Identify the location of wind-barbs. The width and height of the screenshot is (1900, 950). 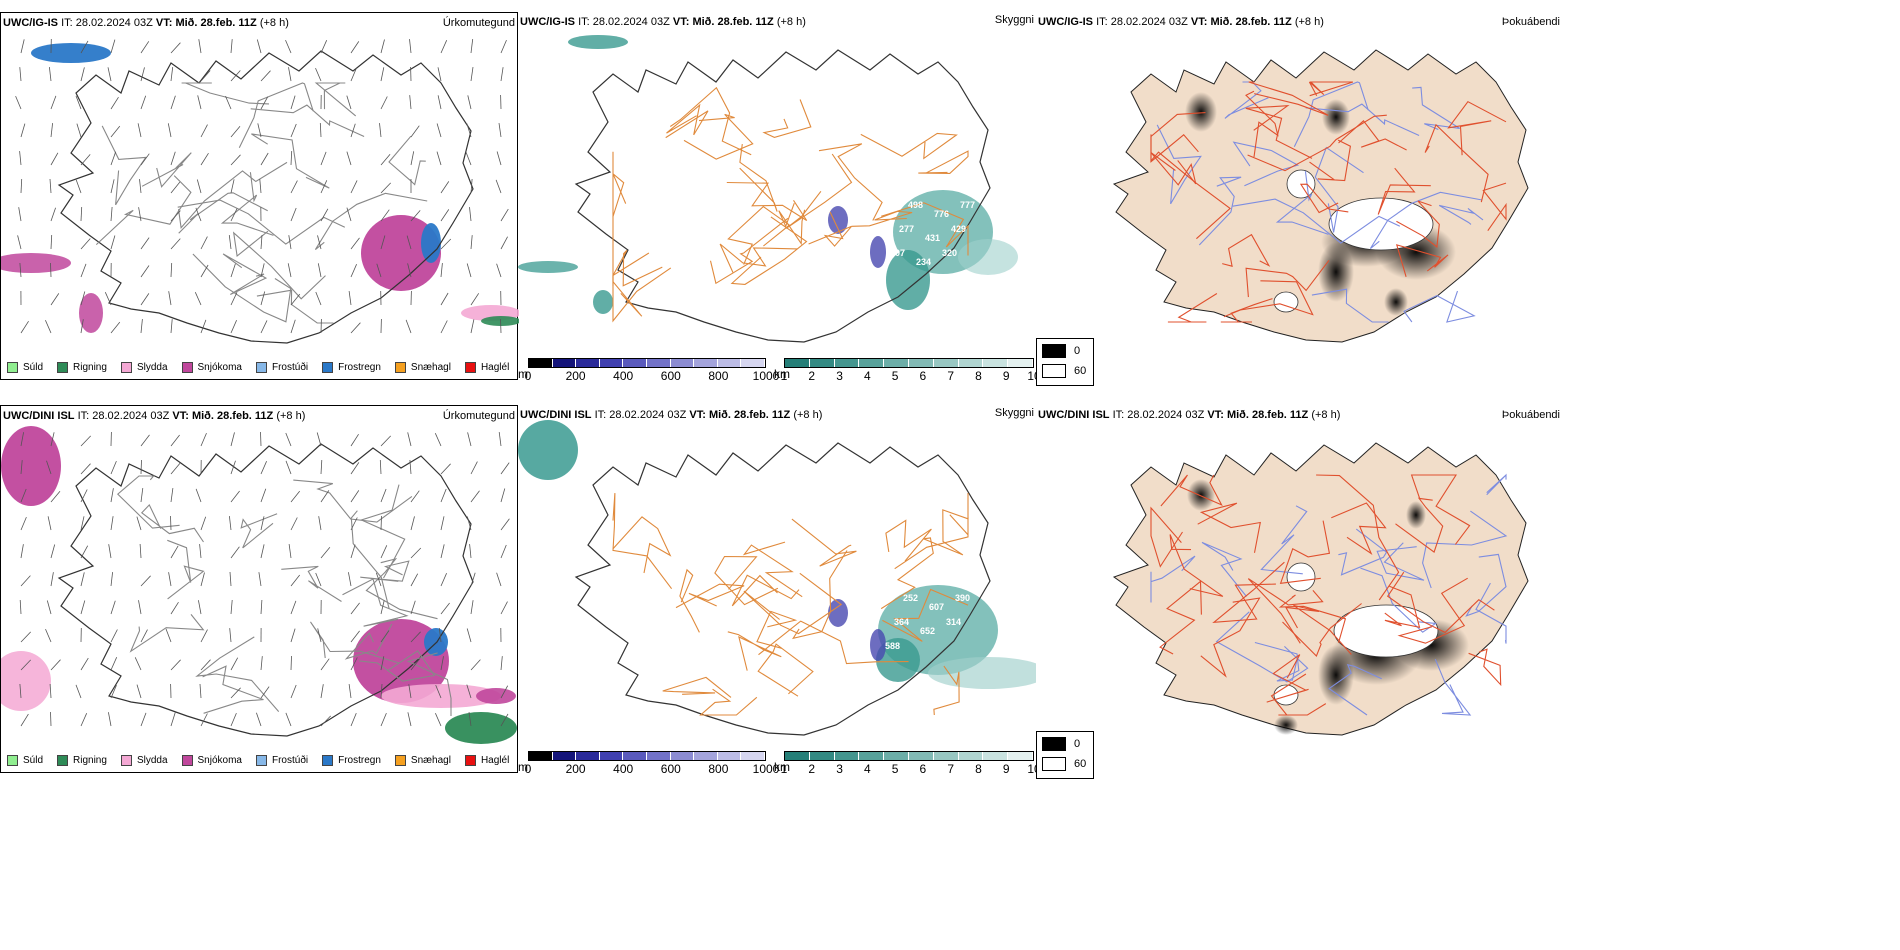
(264, 579).